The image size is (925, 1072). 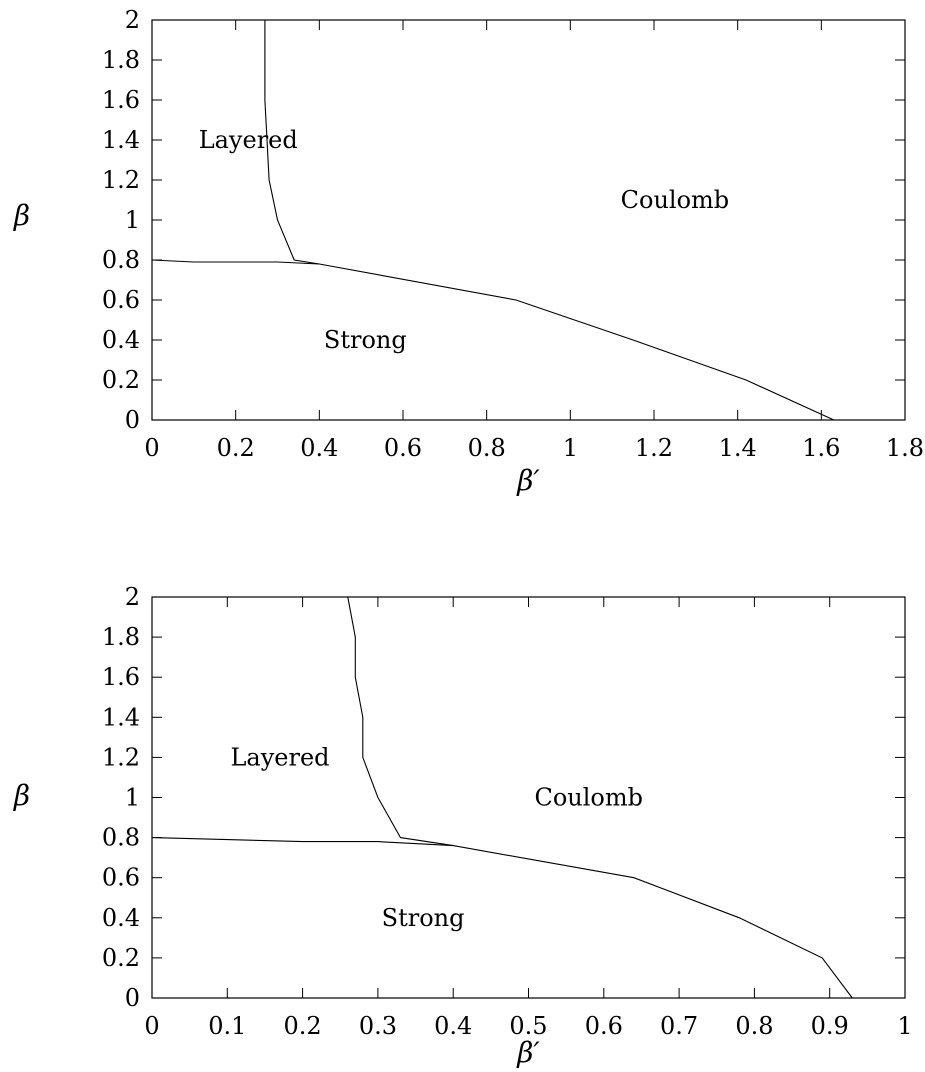 What do you see at coordinates (821, 448) in the screenshot?
I see `x-tick-label: 1.6` at bounding box center [821, 448].